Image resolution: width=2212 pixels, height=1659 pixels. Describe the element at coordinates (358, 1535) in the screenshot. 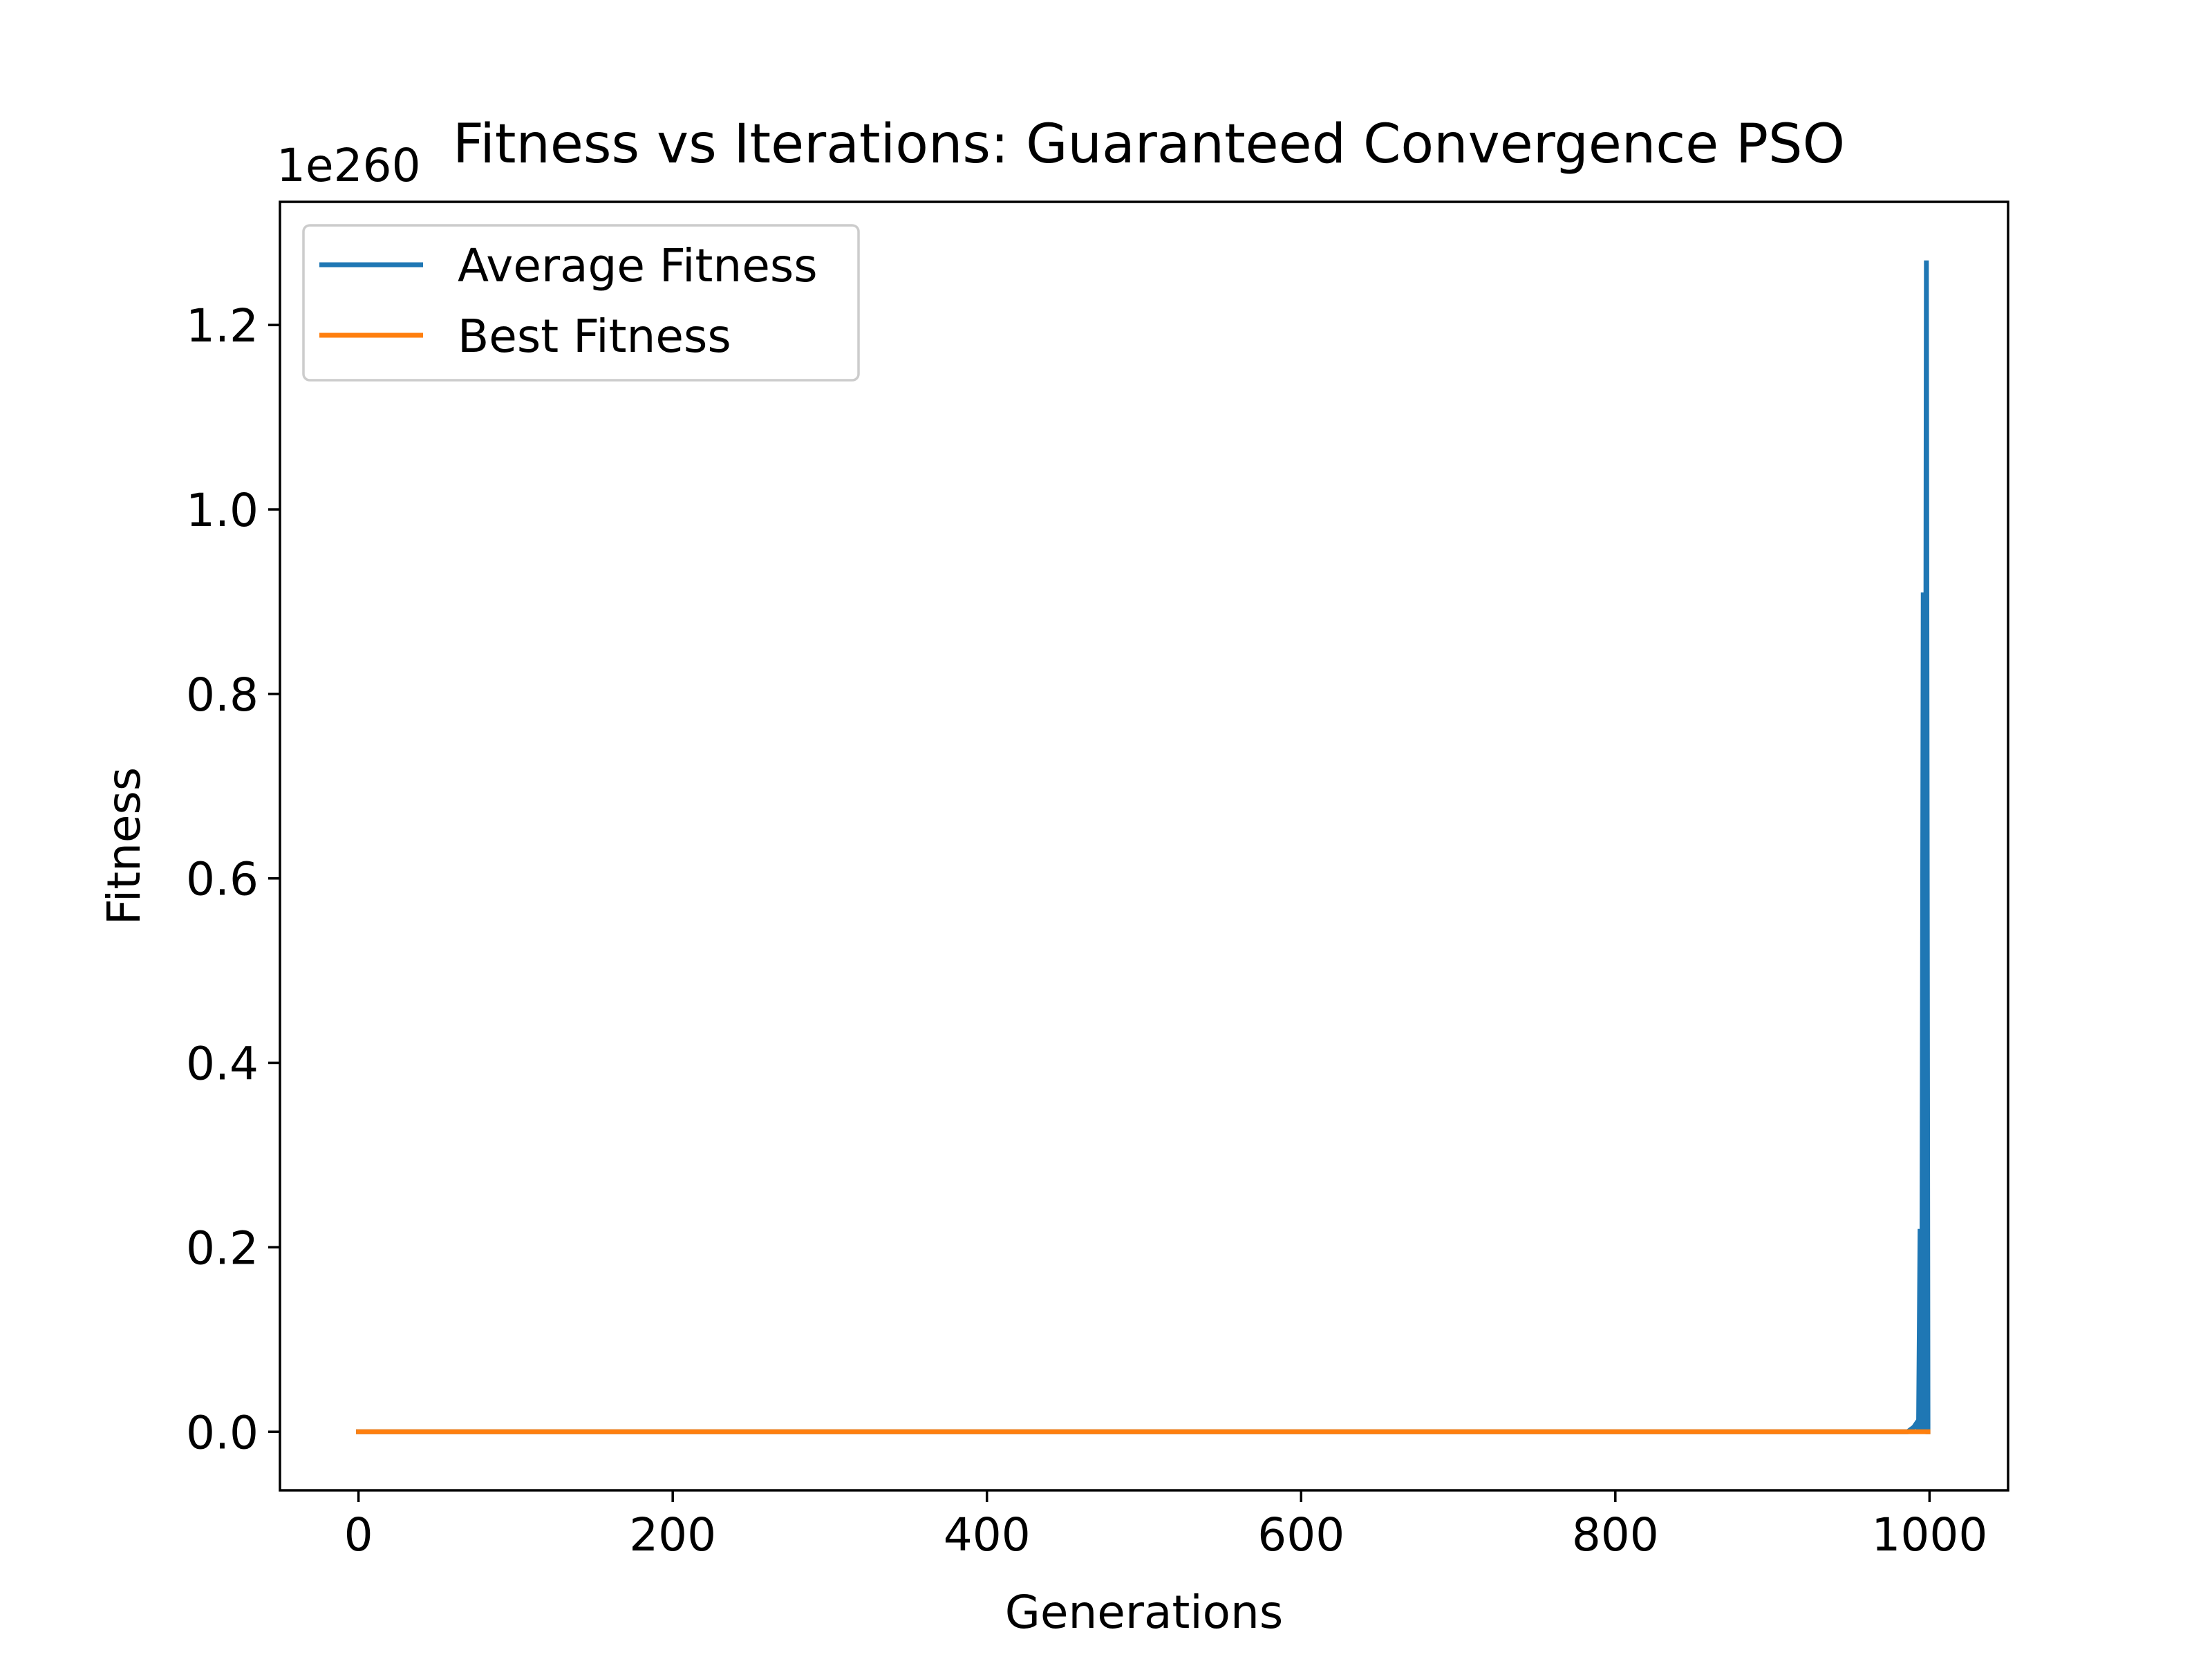

I see `x-tick-label: 0` at that location.